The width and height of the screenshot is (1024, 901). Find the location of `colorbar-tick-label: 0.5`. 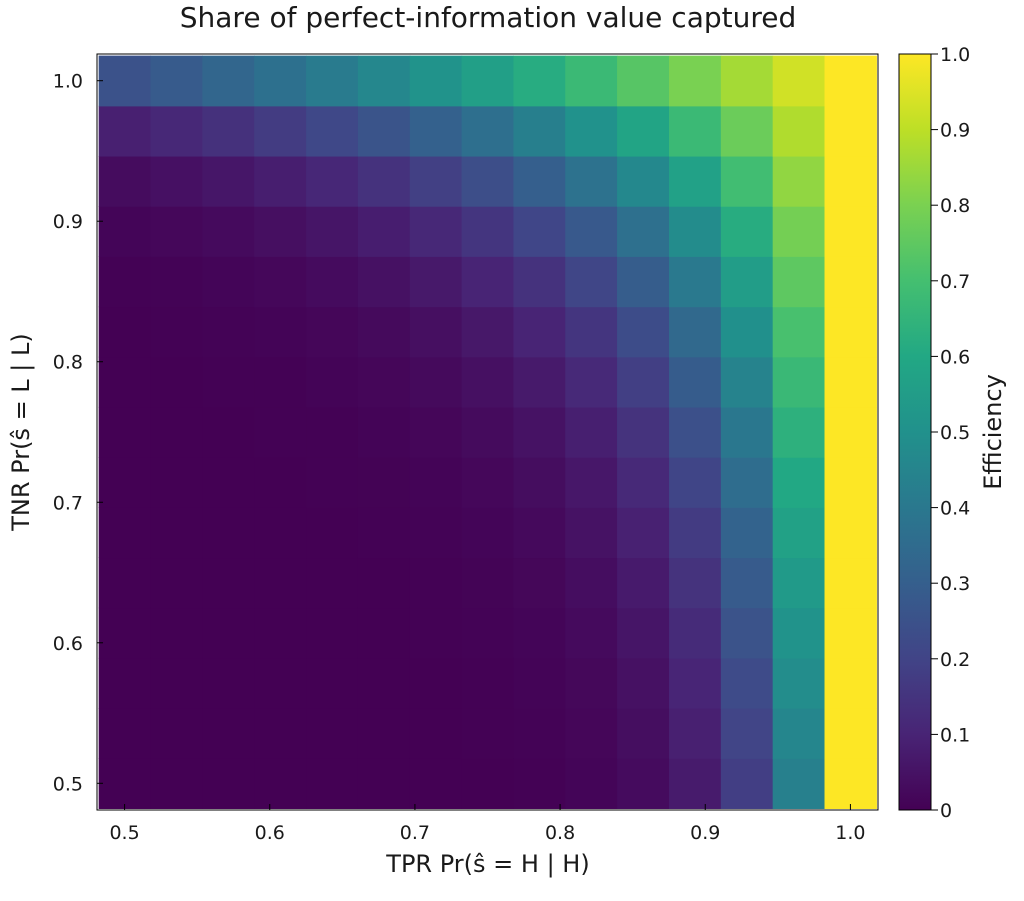

colorbar-tick-label: 0.5 is located at coordinates (955, 433).